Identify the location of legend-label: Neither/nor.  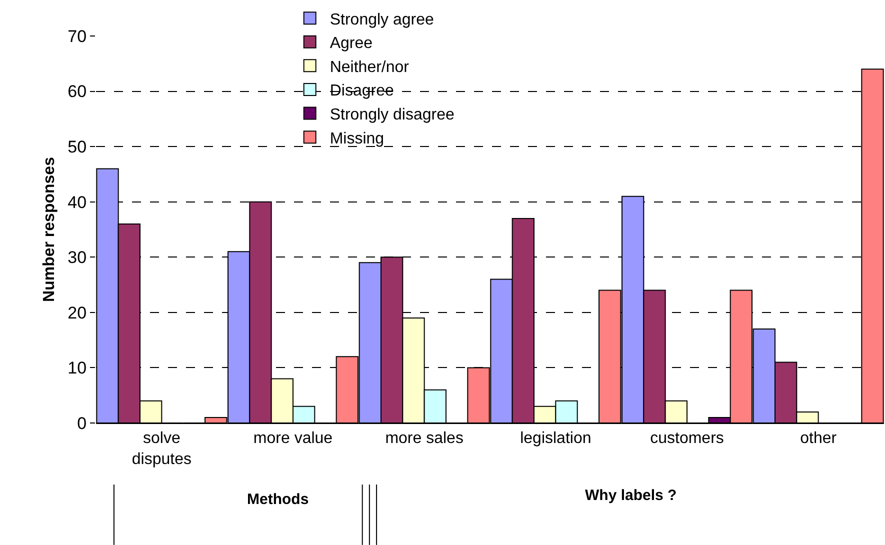
(370, 67).